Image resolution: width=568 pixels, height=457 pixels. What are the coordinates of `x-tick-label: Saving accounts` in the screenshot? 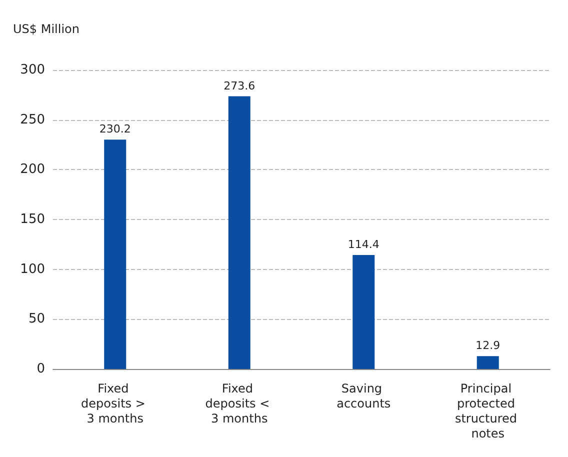 It's located at (363, 396).